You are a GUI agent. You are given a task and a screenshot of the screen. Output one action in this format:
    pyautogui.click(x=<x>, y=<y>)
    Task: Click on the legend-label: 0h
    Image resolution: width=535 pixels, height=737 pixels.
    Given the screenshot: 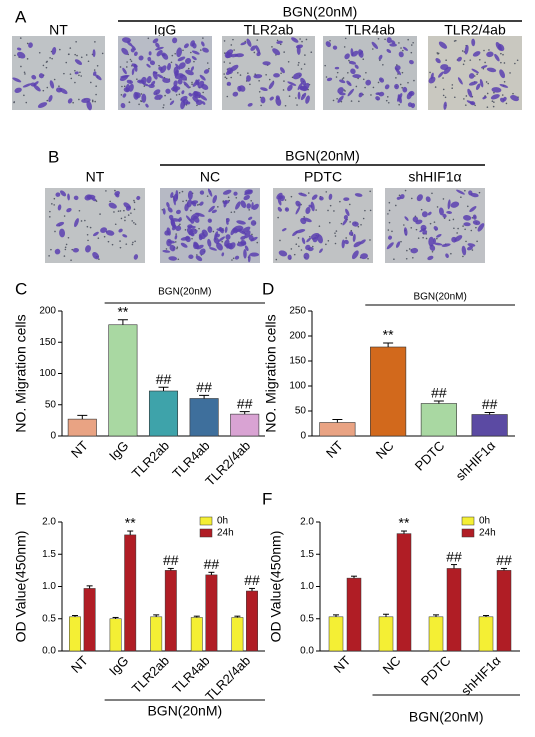 What is the action you would take?
    pyautogui.click(x=222, y=521)
    